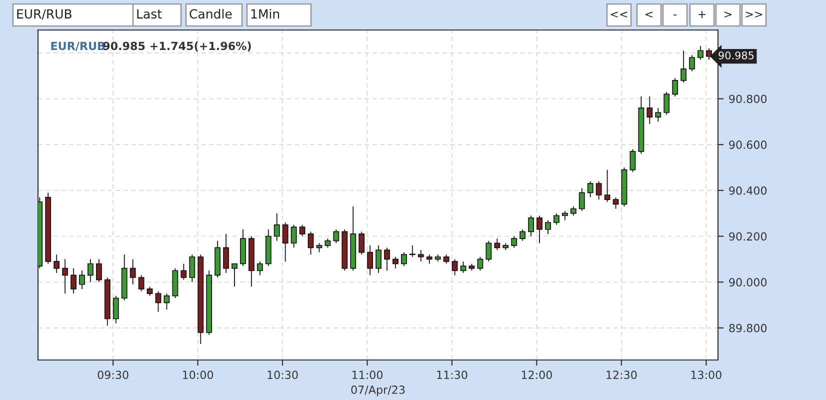 The width and height of the screenshot is (826, 400). Describe the element at coordinates (283, 375) in the screenshot. I see `x-tick-label: 10:30` at that location.